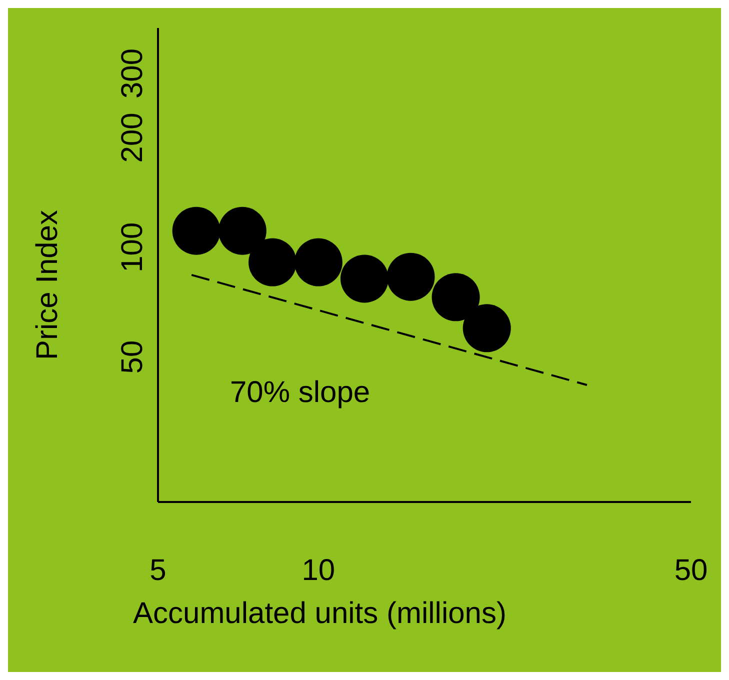  I want to click on x-tick-label: 50, so click(691, 570).